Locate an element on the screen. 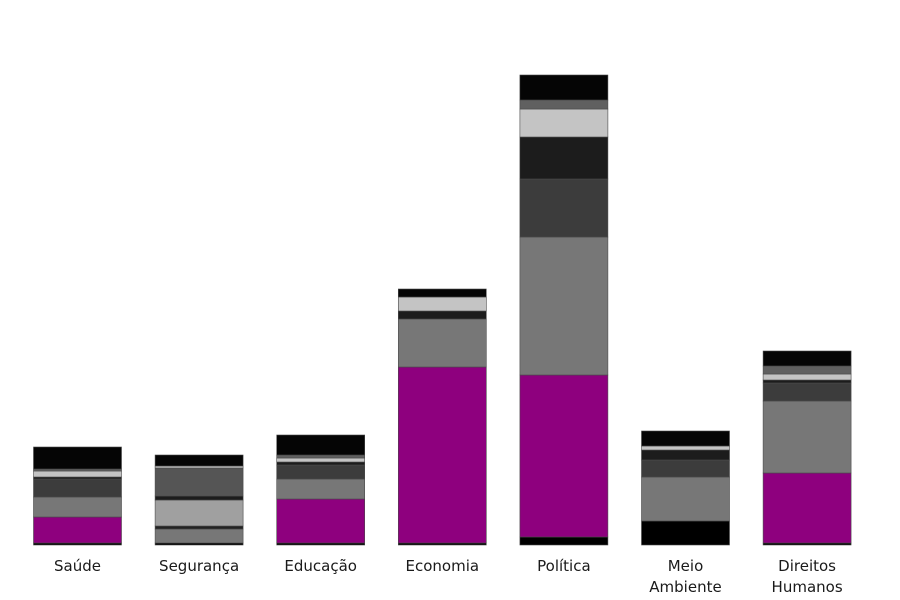  category-tick-line: Saúde is located at coordinates (77, 566).